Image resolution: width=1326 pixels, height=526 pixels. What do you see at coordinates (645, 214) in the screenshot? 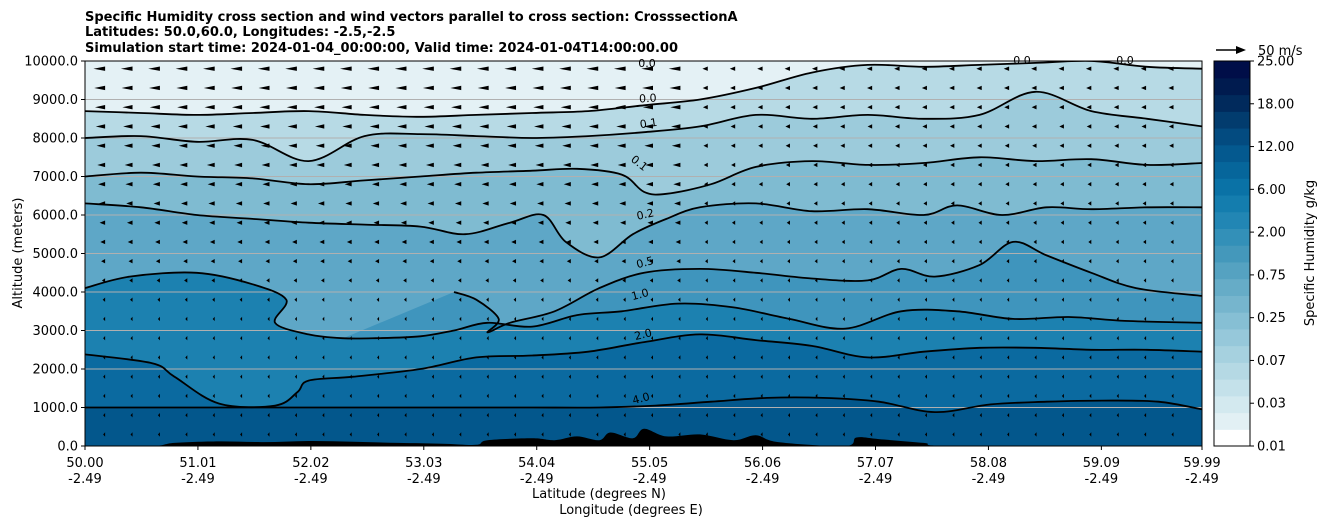
I see `contour-label: 0.2` at bounding box center [645, 214].